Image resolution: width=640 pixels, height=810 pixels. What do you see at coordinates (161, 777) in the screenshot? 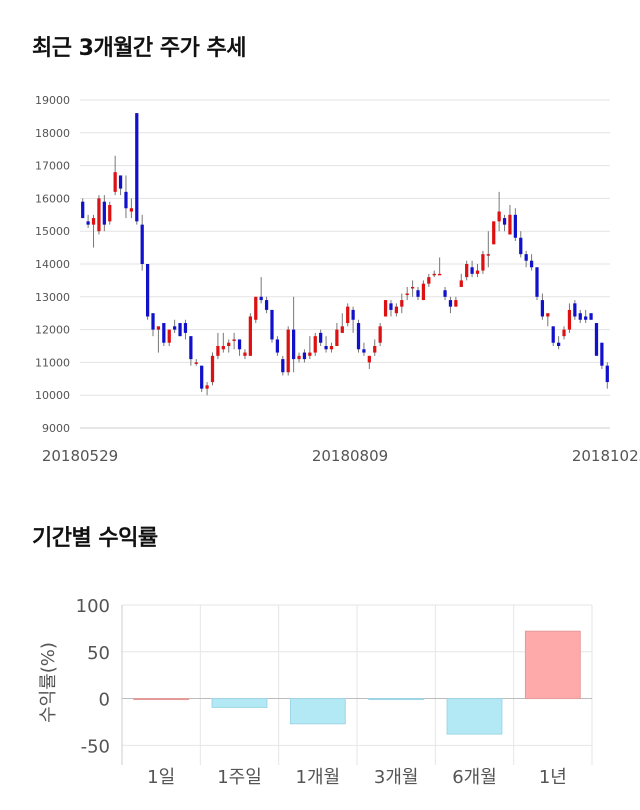
I see `x-tick-label: 1일` at bounding box center [161, 777].